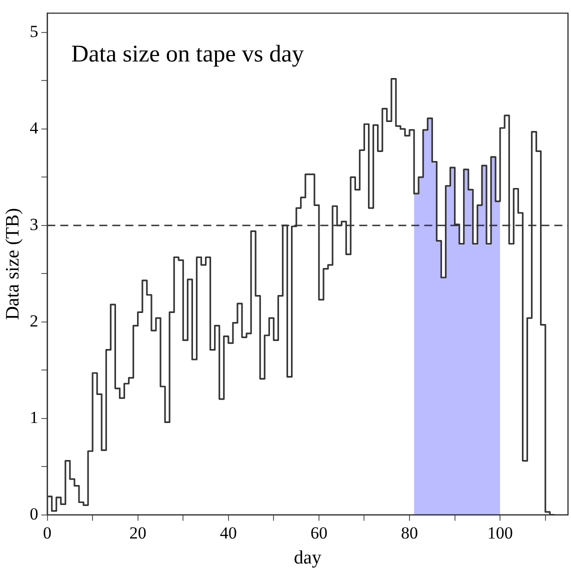  I want to click on x-tick-label: 60, so click(319, 532).